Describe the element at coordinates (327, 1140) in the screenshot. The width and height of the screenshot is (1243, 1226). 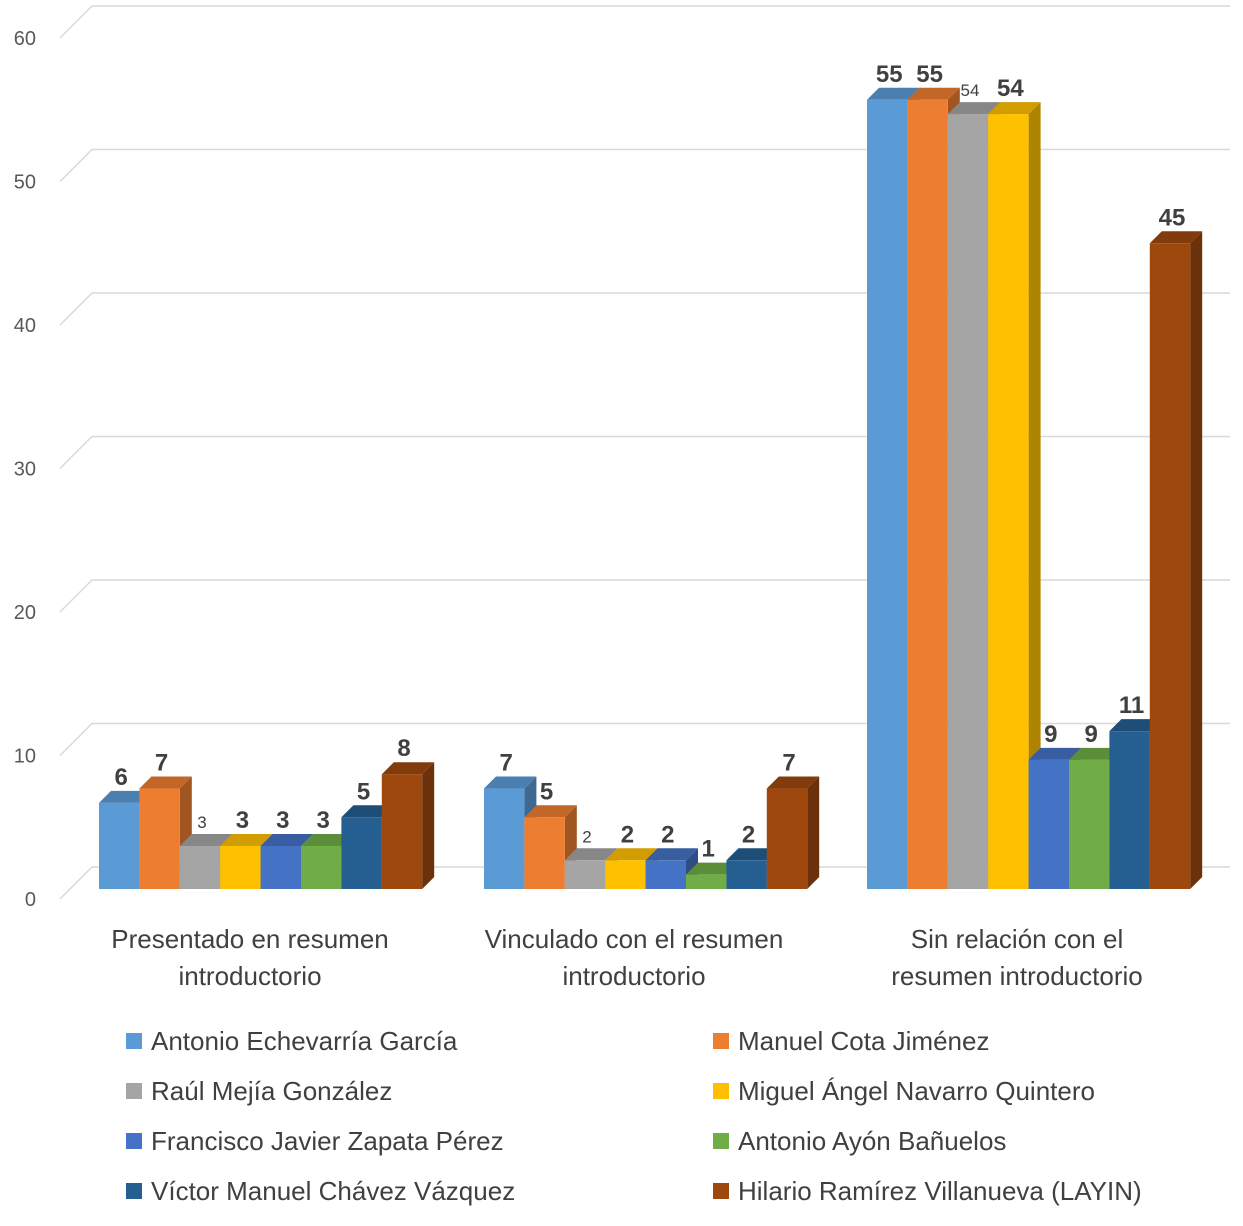
I see `legend-label: Francisco Javier Zapata Pérez` at that location.